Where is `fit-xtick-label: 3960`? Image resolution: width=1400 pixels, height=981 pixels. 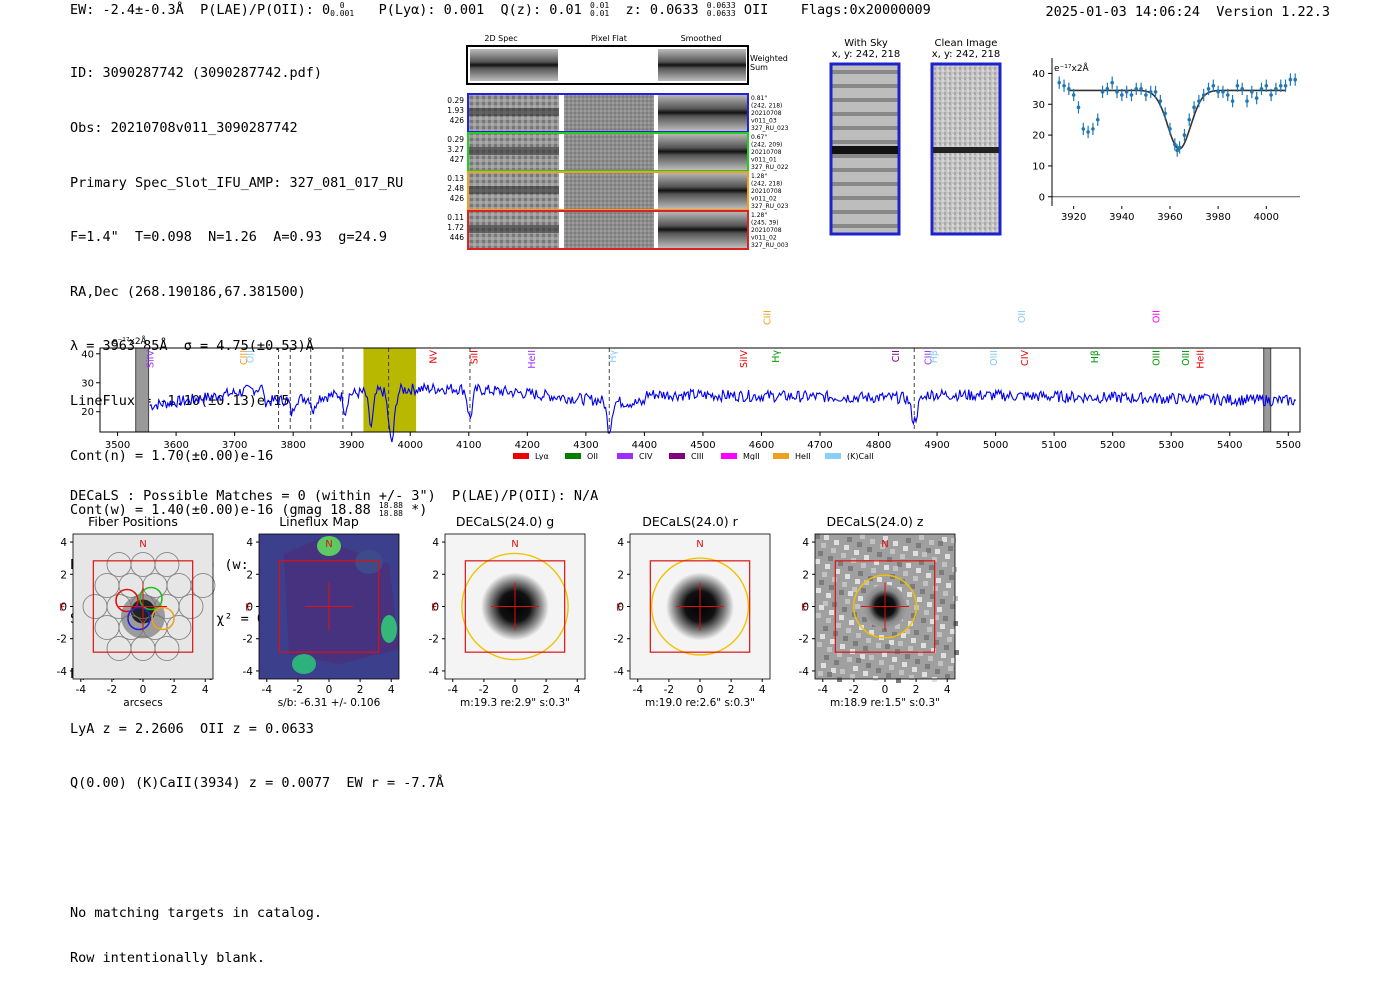 fit-xtick-label: 3960 is located at coordinates (1169, 217).